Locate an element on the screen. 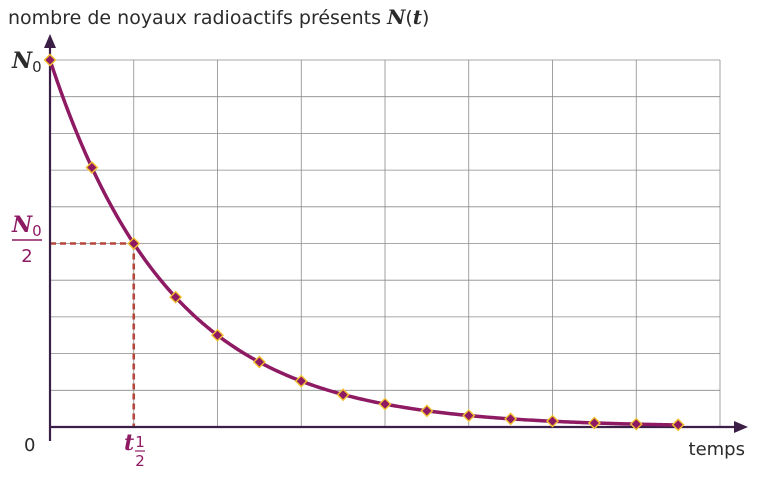 The width and height of the screenshot is (759, 485). x-half-label: t 1 2 is located at coordinates (134, 450).